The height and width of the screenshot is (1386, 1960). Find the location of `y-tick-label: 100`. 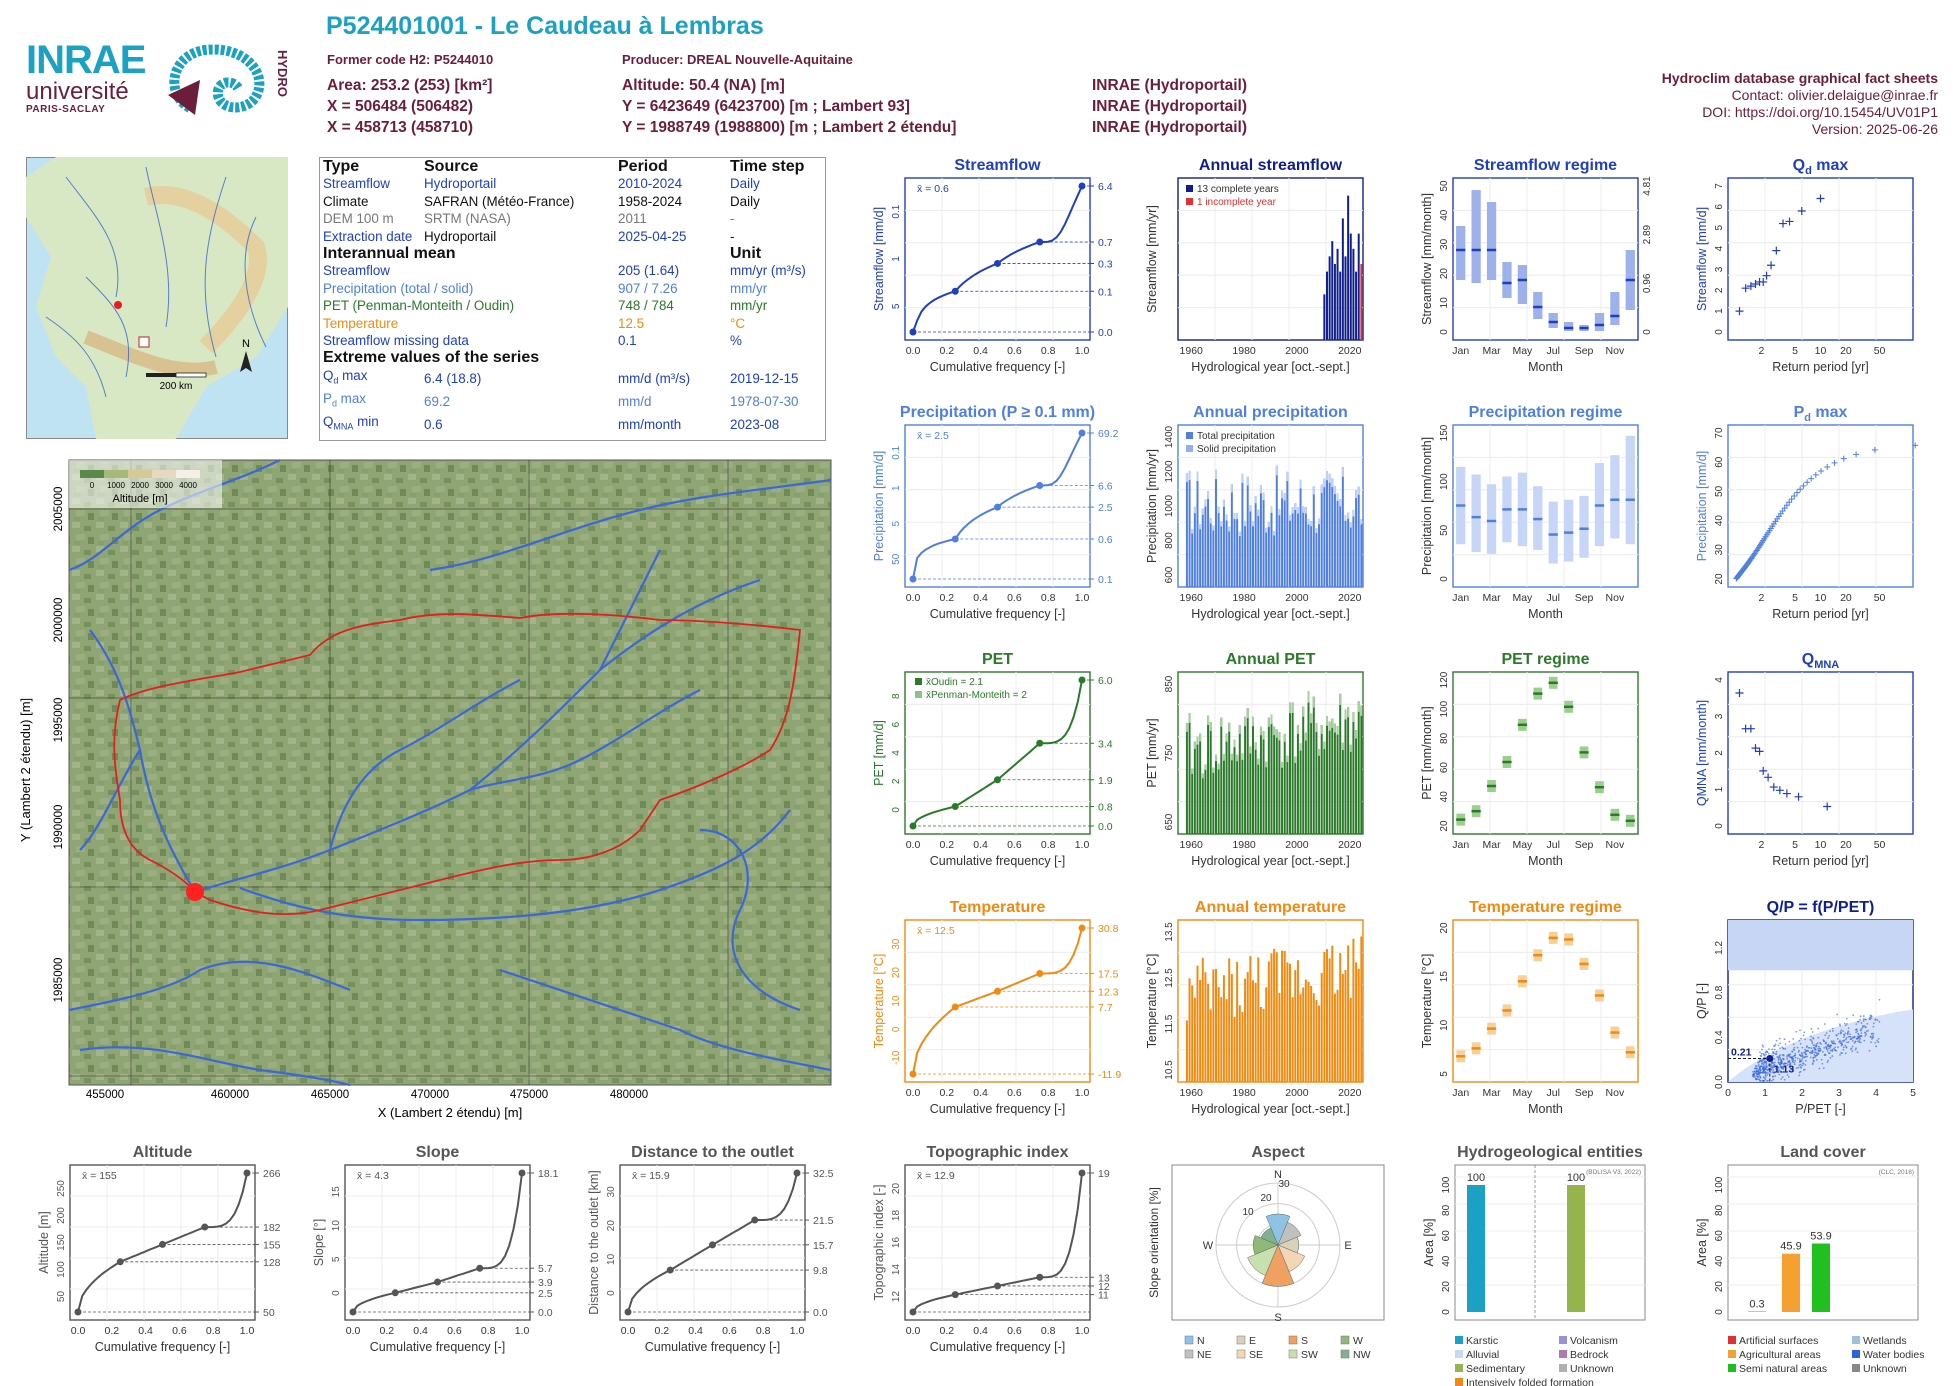

y-tick-label: 100 is located at coordinates (1719, 1184).